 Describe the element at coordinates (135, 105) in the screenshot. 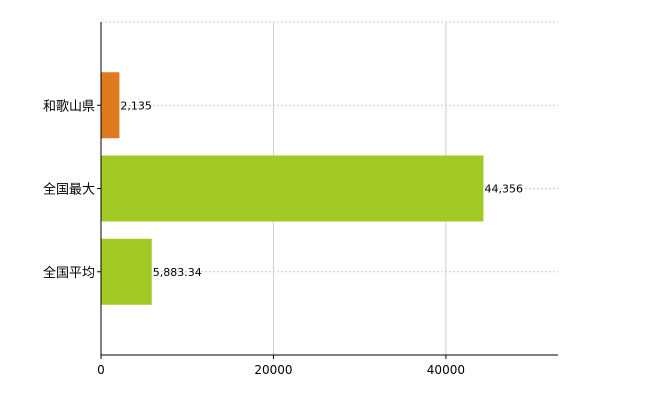

I see `data-label: 2,135` at that location.